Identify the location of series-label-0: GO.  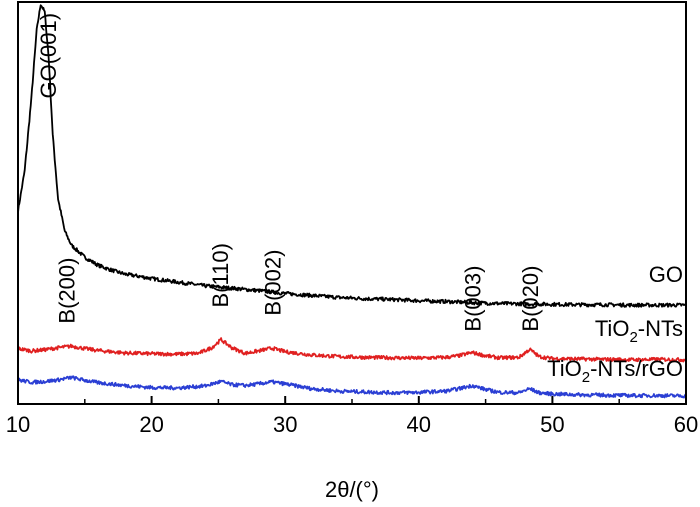
(666, 274).